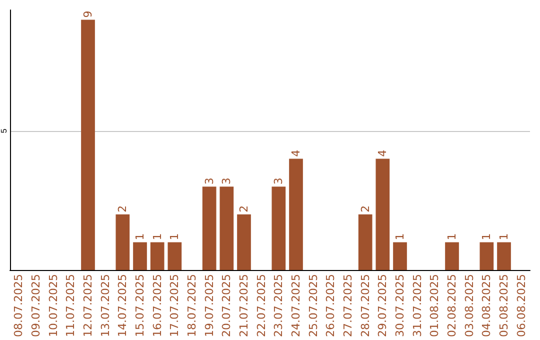 The width and height of the screenshot is (540, 340). Describe the element at coordinates (105, 305) in the screenshot. I see `x-tick-label: 13.07.2025` at that location.